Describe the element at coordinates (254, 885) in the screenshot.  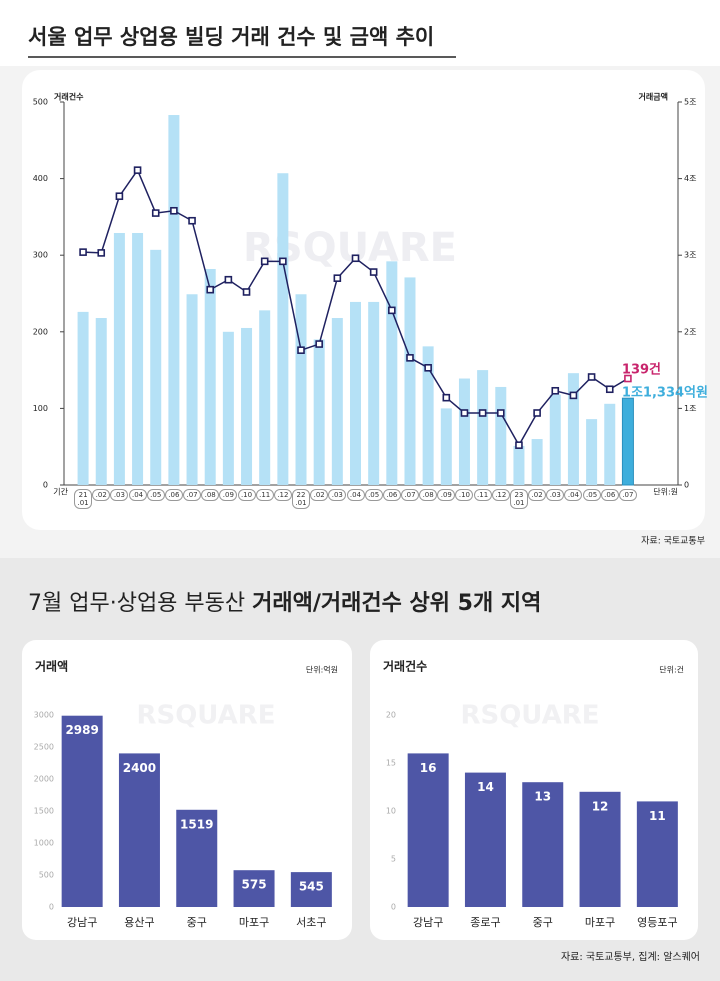
I see `value-label: 575` at that location.